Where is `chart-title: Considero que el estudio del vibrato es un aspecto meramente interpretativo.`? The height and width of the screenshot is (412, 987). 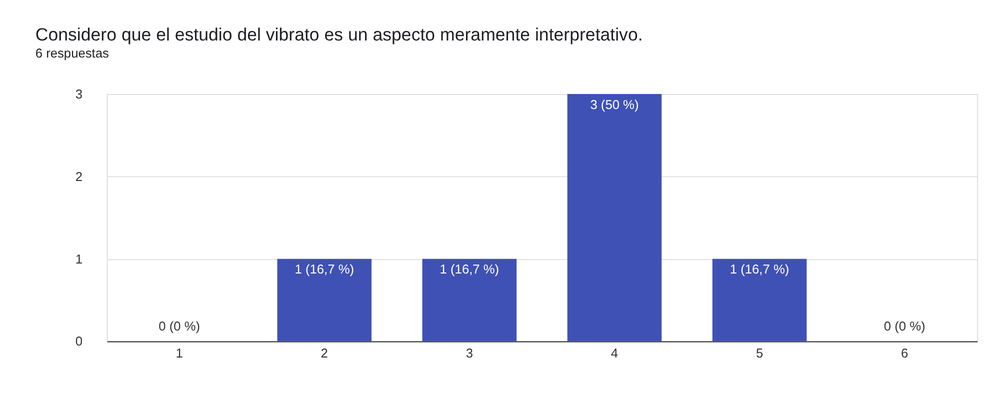 chart-title: Considero que el estudio del vibrato es un aspecto meramente interpretativo. is located at coordinates (339, 34).